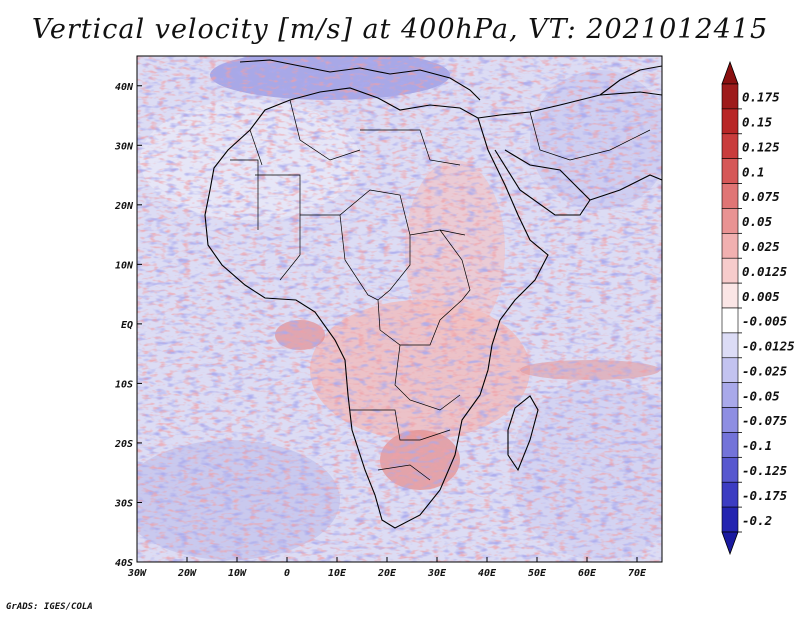 The image size is (800, 618). Describe the element at coordinates (757, 445) in the screenshot. I see `colorbar-label: -0.1` at that location.